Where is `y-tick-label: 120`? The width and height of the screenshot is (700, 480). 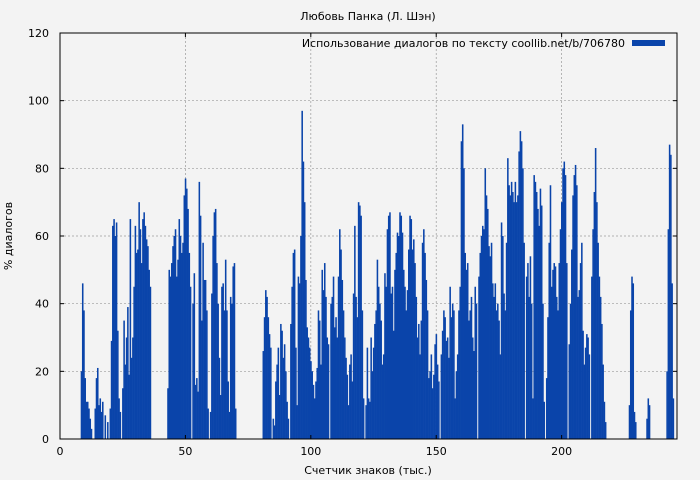 y-tick-label: 120 is located at coordinates (38, 33).